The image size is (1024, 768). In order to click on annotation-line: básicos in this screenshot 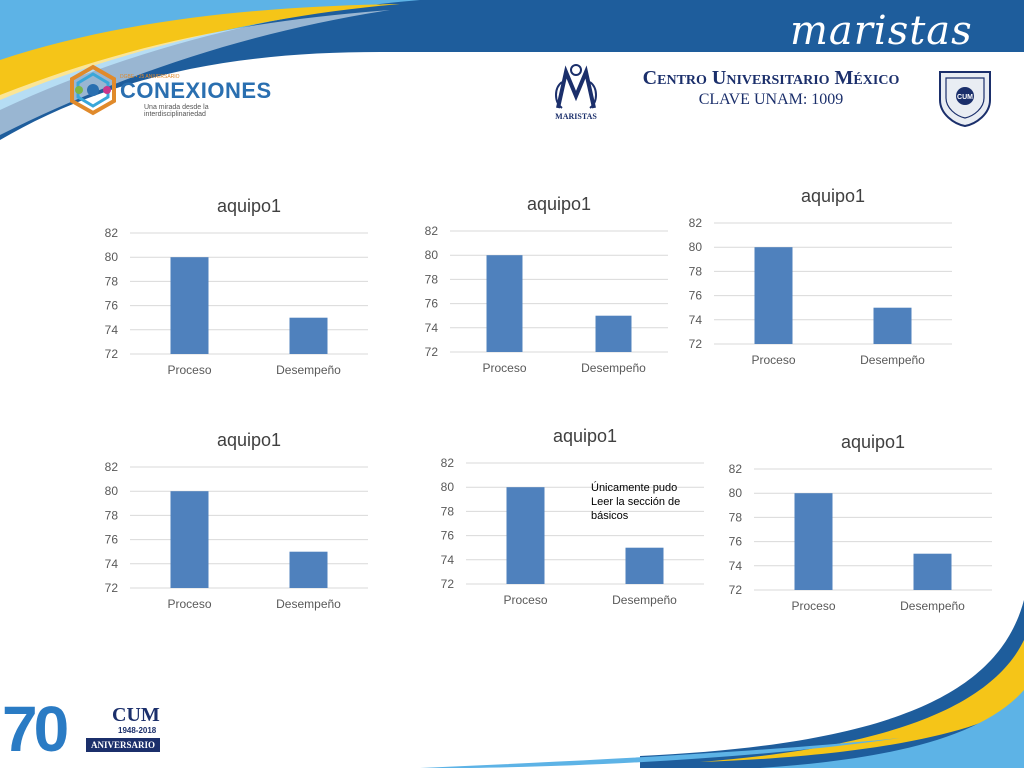, I will do `click(610, 516)`.